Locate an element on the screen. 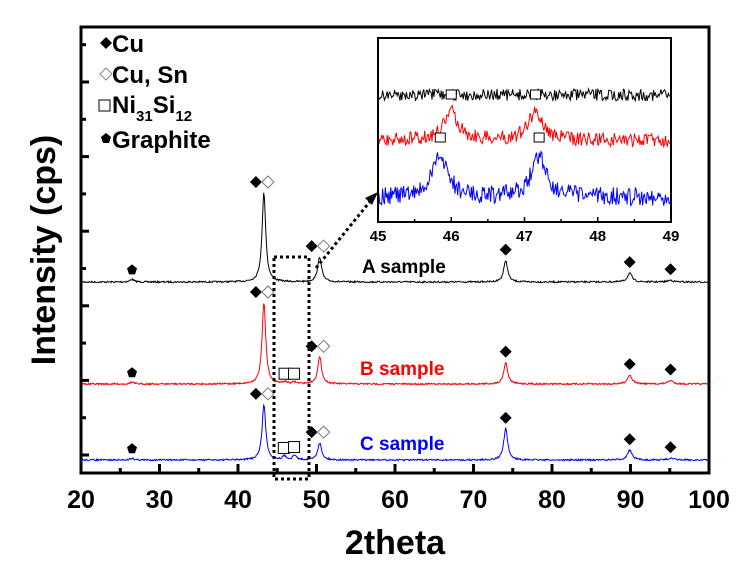 The width and height of the screenshot is (753, 567). x-tick-label: 20 is located at coordinates (81, 500).